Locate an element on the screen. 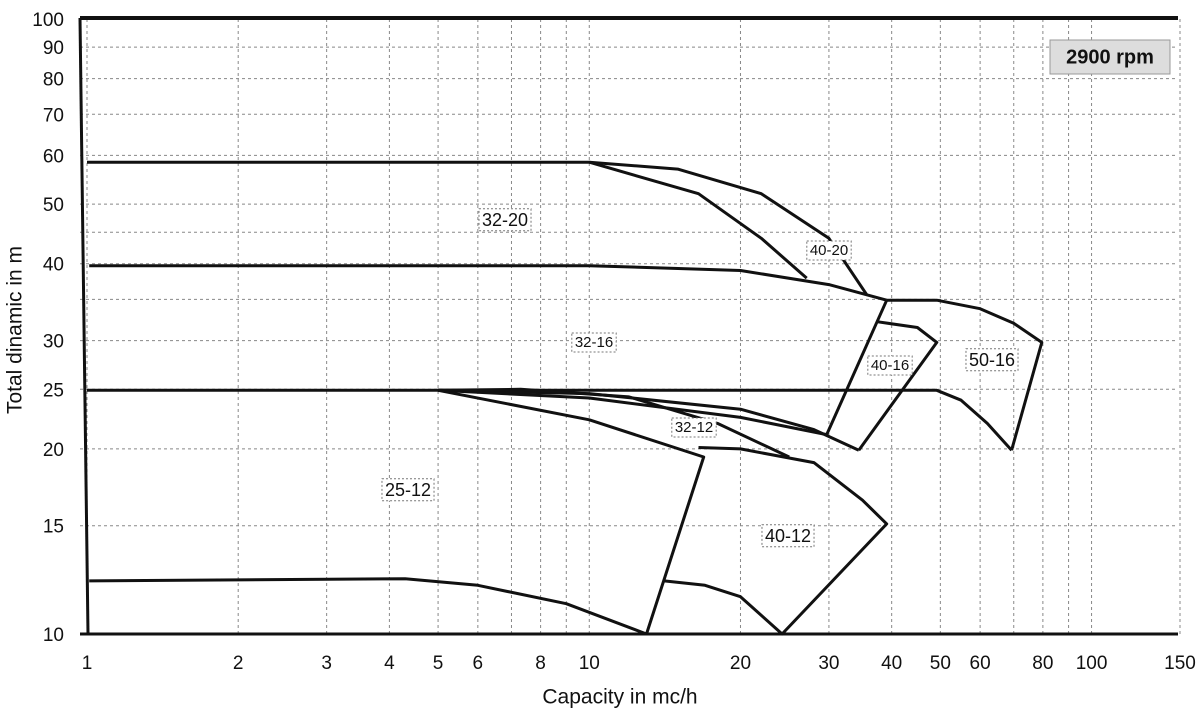 The image size is (1200, 717). x-tick-label: 8 is located at coordinates (540, 663).